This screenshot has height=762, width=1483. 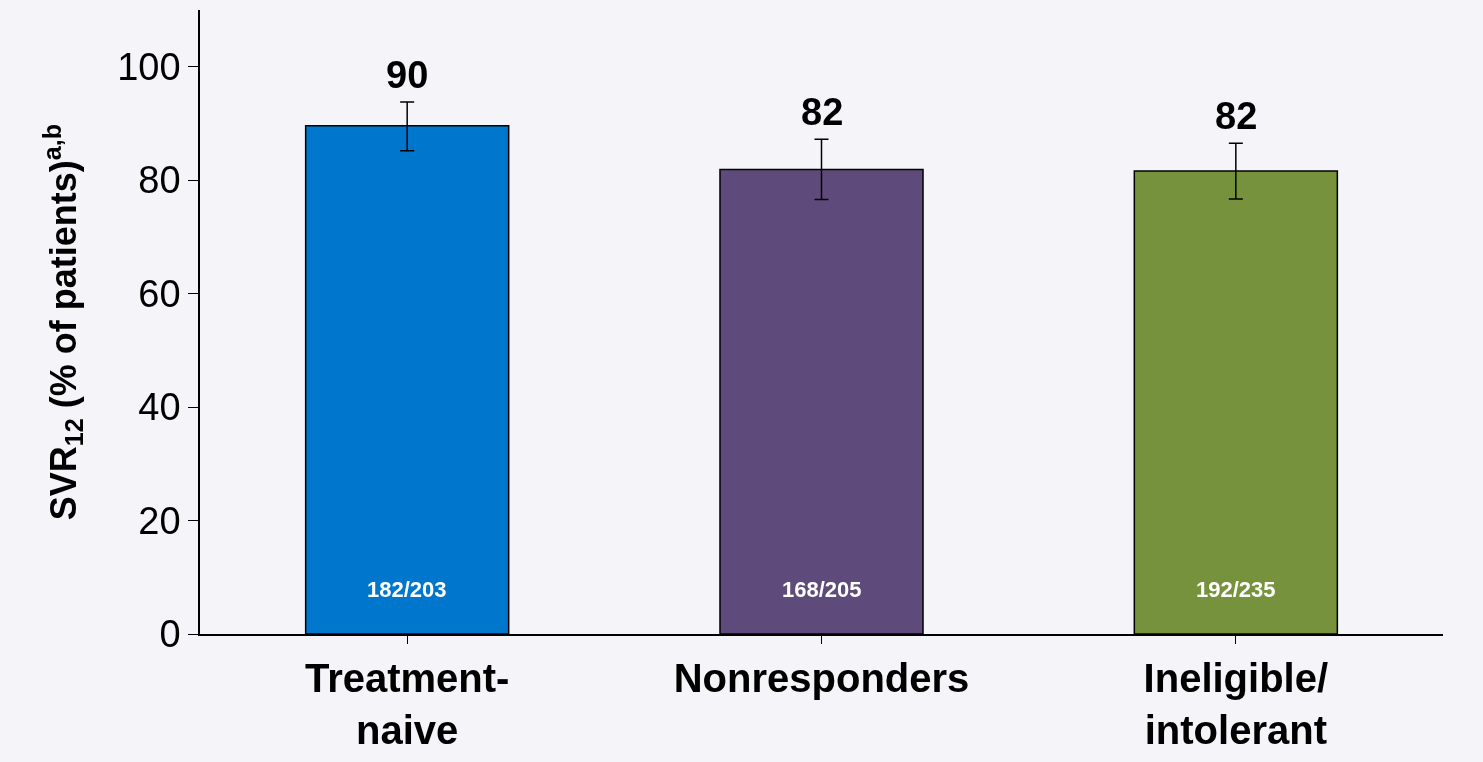 What do you see at coordinates (159, 407) in the screenshot?
I see `y-tick-label: 40` at bounding box center [159, 407].